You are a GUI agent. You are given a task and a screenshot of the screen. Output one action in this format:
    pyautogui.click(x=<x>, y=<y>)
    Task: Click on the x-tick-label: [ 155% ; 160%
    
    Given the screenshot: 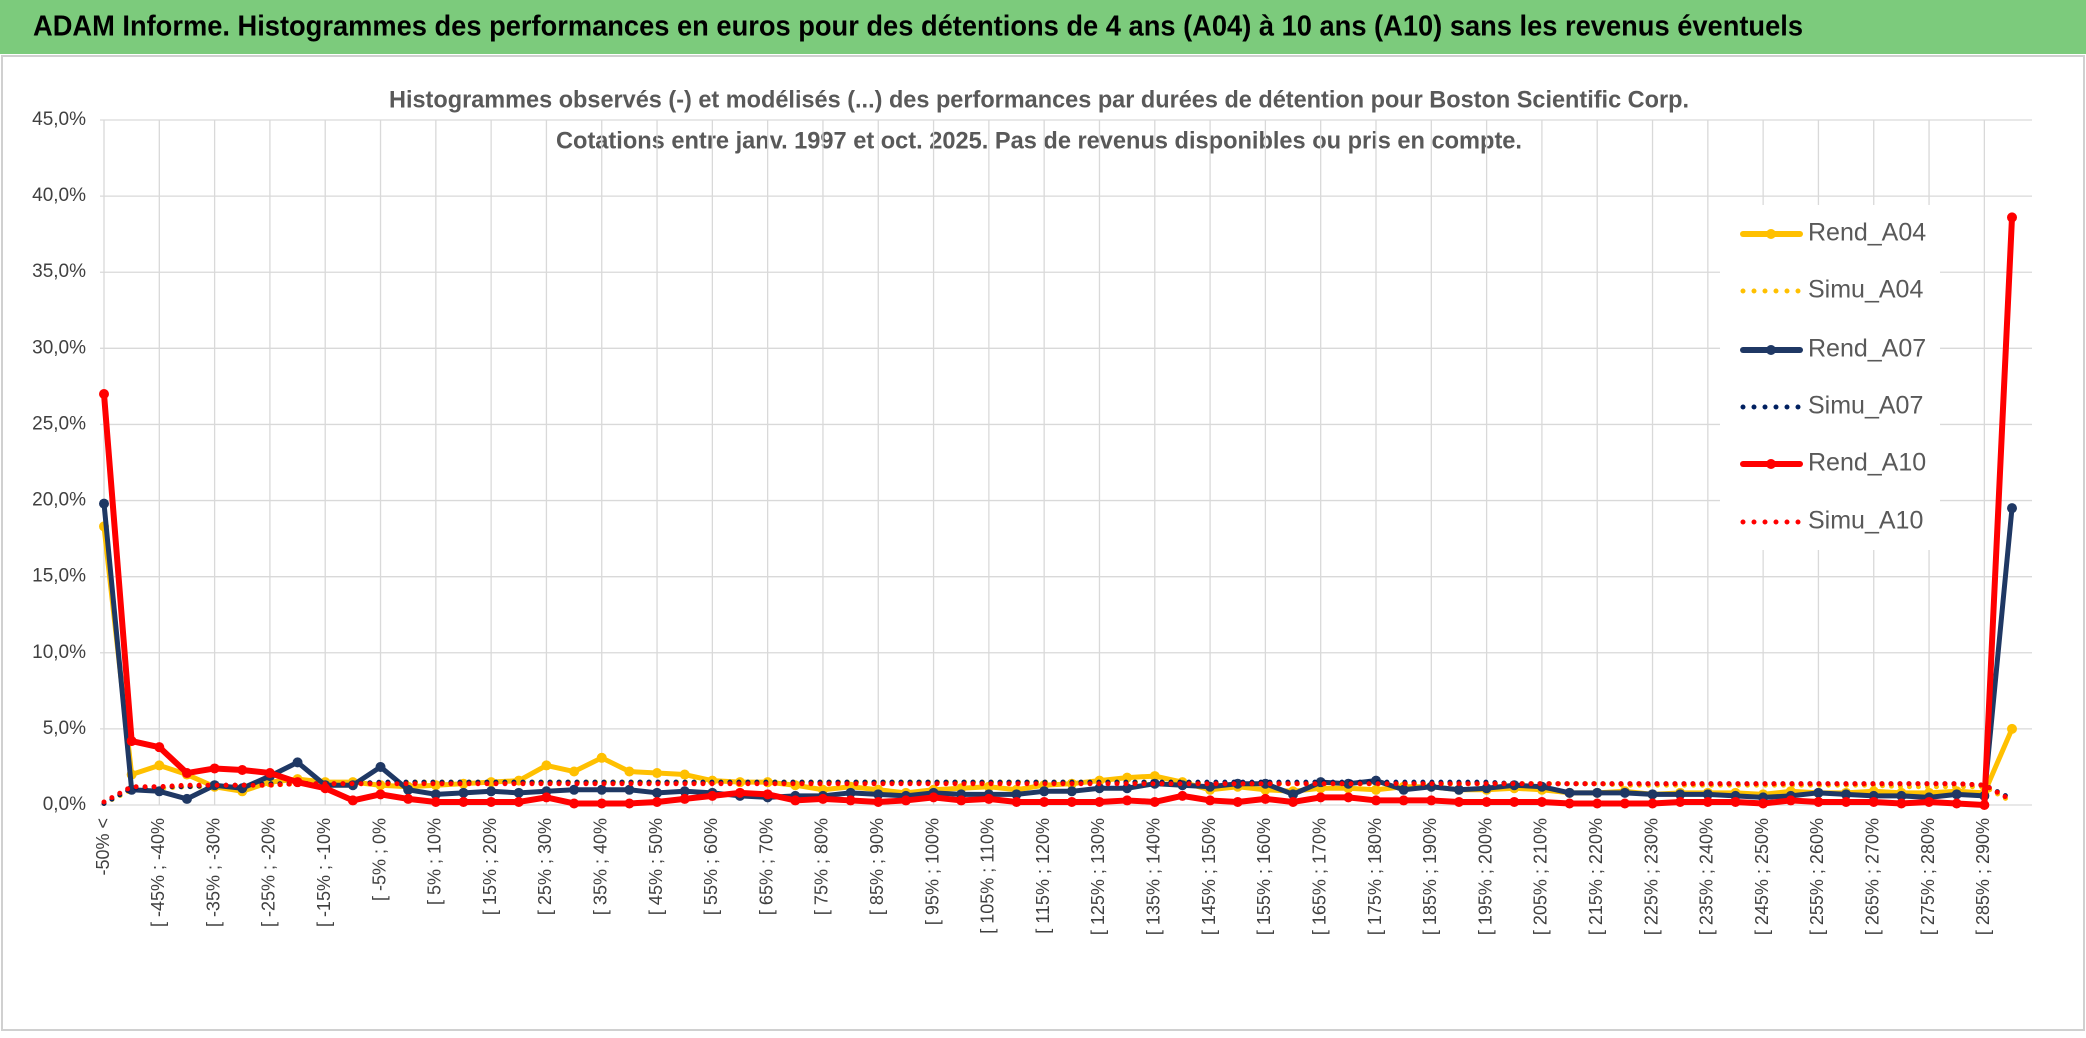 What is the action you would take?
    pyautogui.click(x=1264, y=876)
    